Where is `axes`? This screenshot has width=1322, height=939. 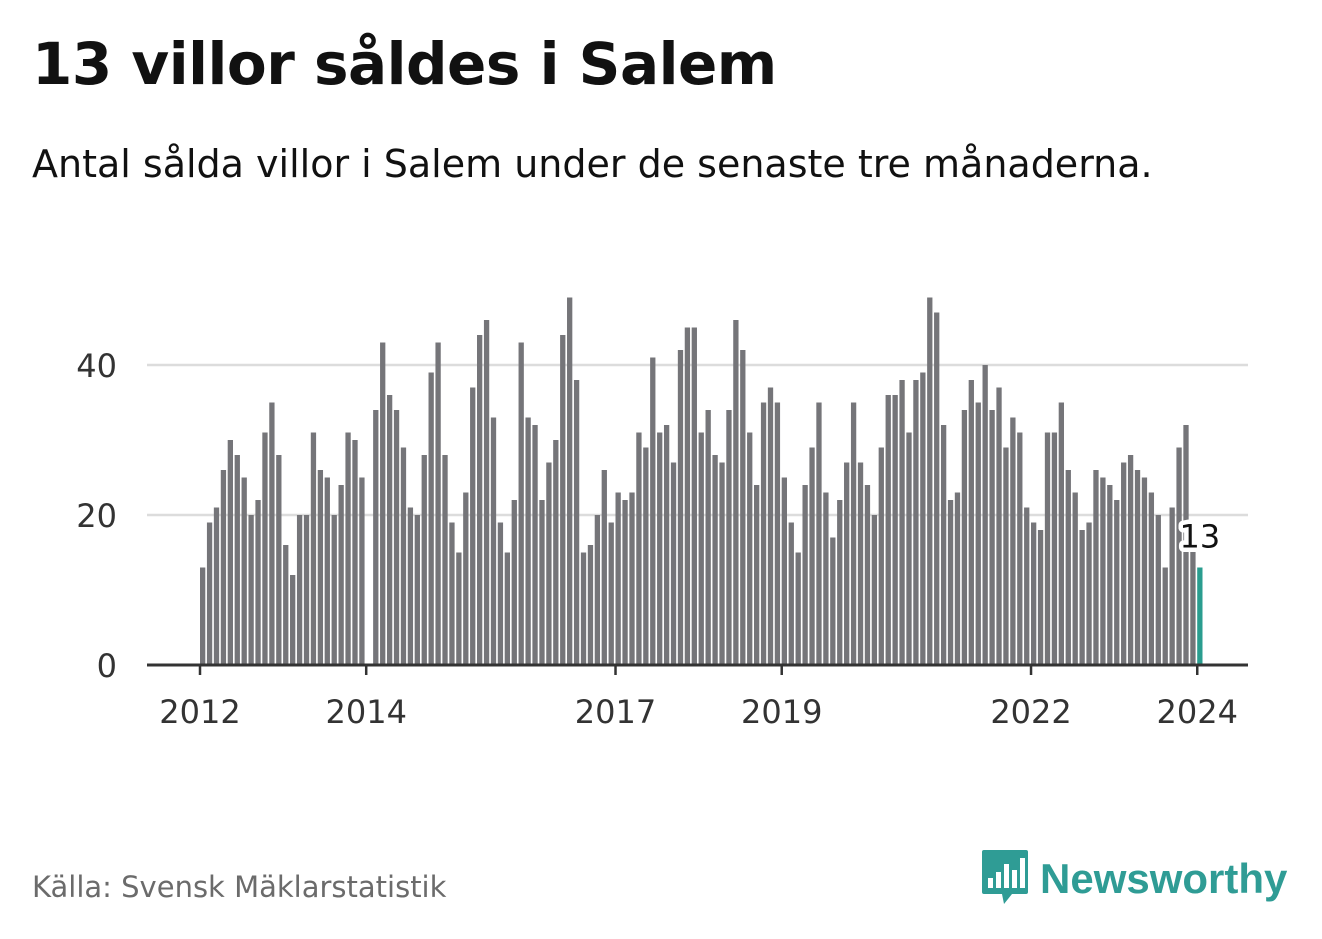
axes is located at coordinates (697, 669).